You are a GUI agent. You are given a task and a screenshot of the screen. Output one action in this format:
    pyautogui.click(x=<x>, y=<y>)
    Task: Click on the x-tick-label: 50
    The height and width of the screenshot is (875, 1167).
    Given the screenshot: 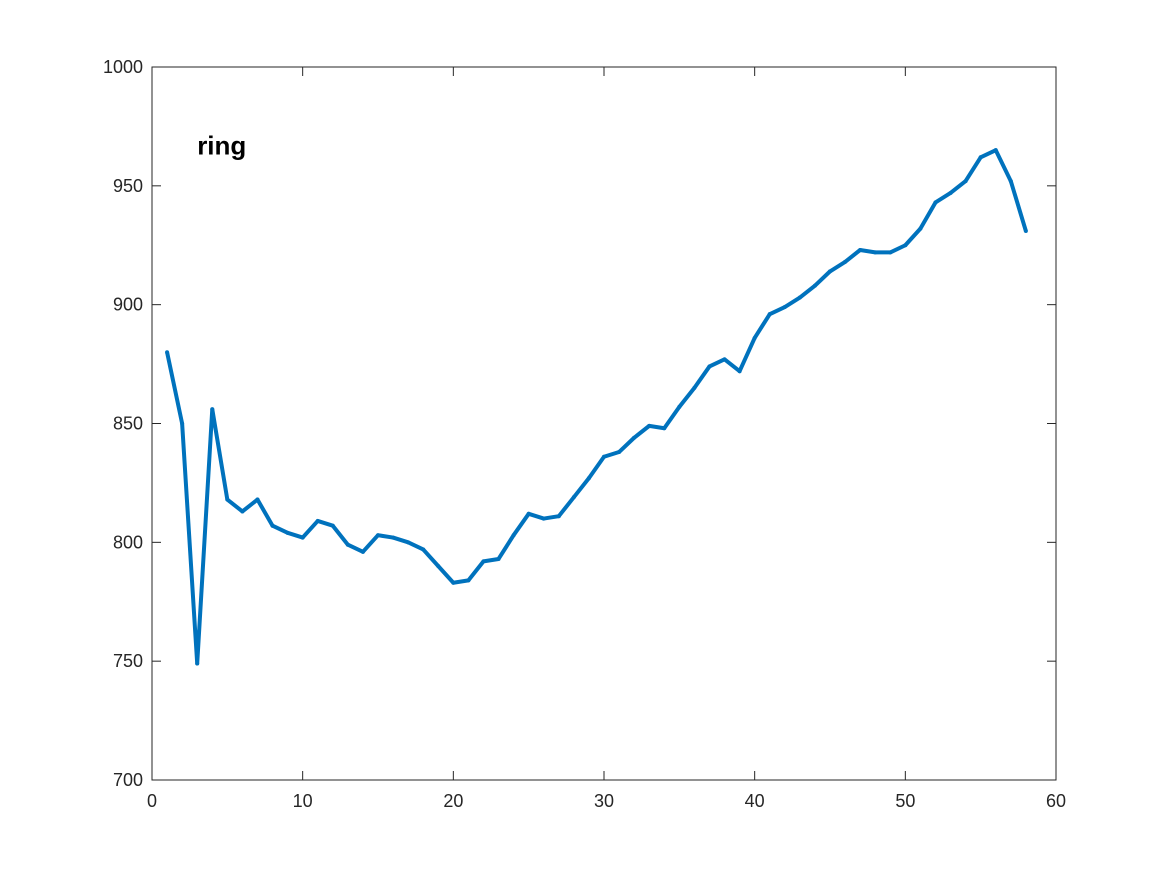 What is the action you would take?
    pyautogui.click(x=905, y=801)
    